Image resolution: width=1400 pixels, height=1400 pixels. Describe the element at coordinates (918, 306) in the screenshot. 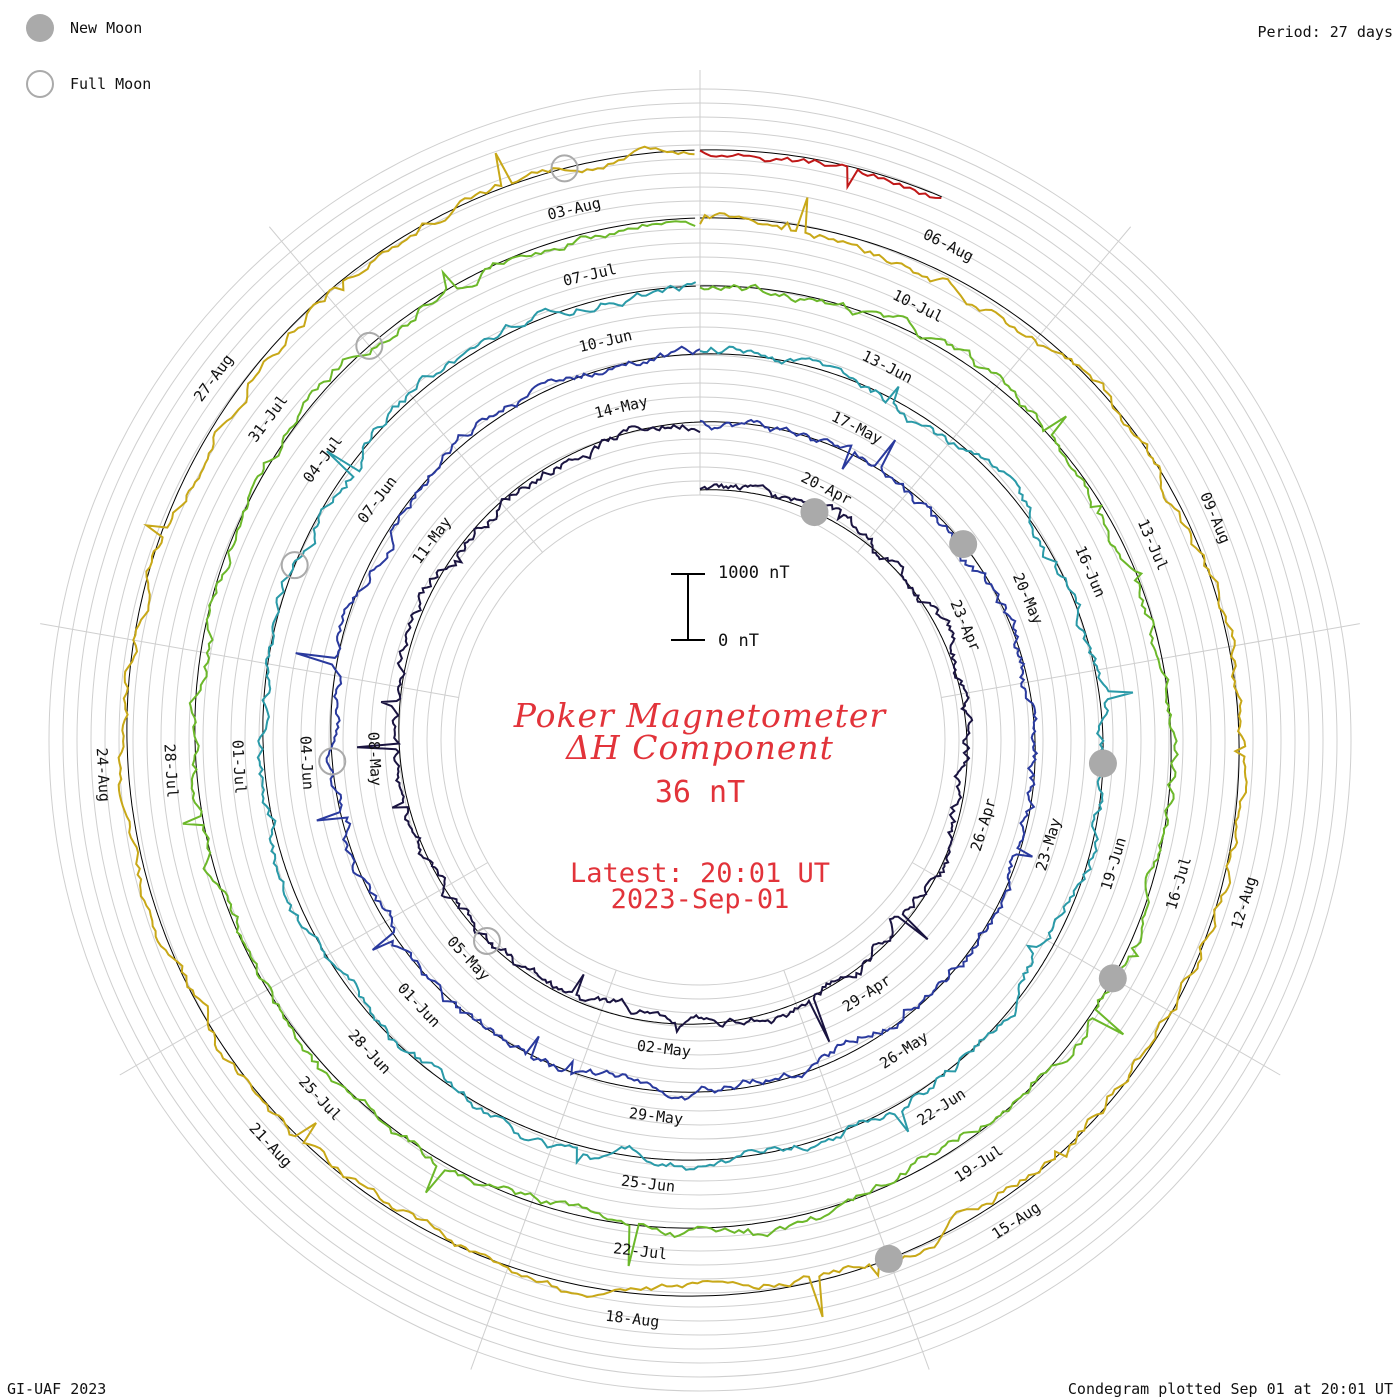

I see `date-label: 10-Jul` at that location.